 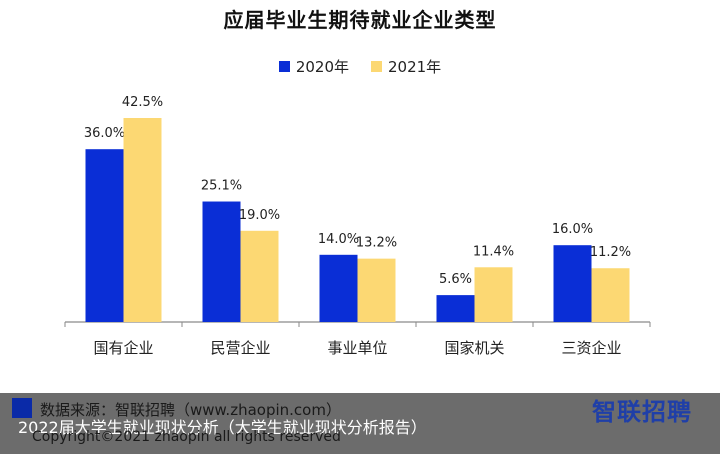 I want to click on legend-label-2021: 2021年, so click(x=415, y=67).